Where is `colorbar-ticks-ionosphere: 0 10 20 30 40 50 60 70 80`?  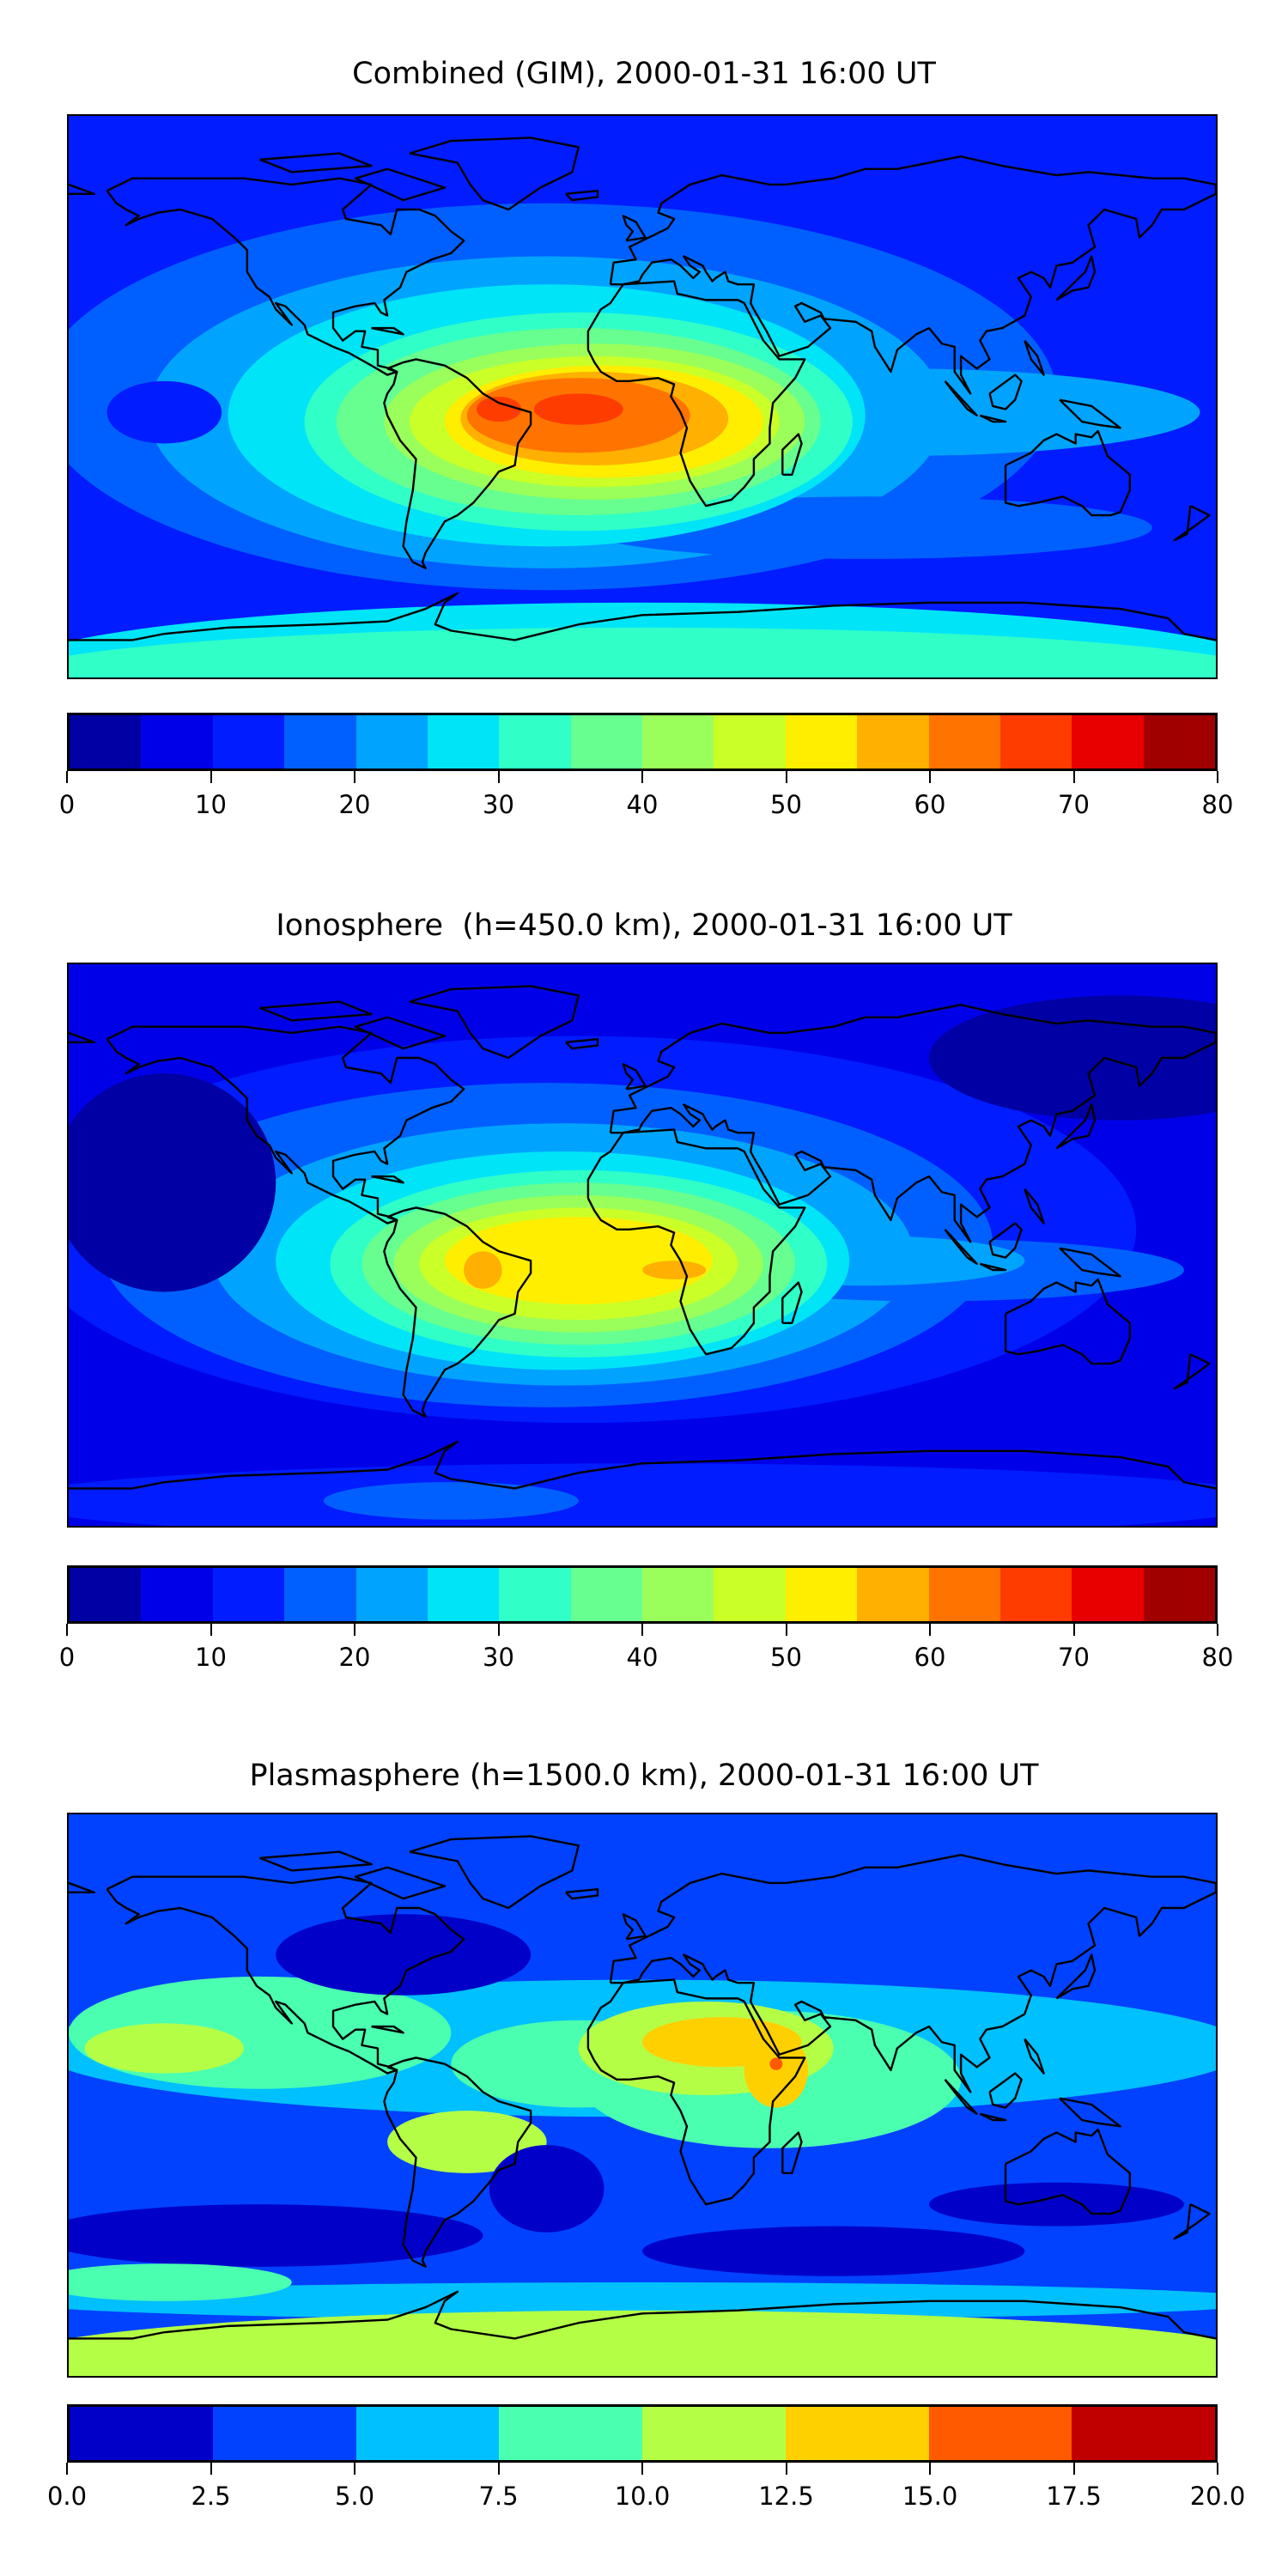
colorbar-ticks-ionosphere: 0 10 20 30 40 50 60 70 80 is located at coordinates (646, 1649).